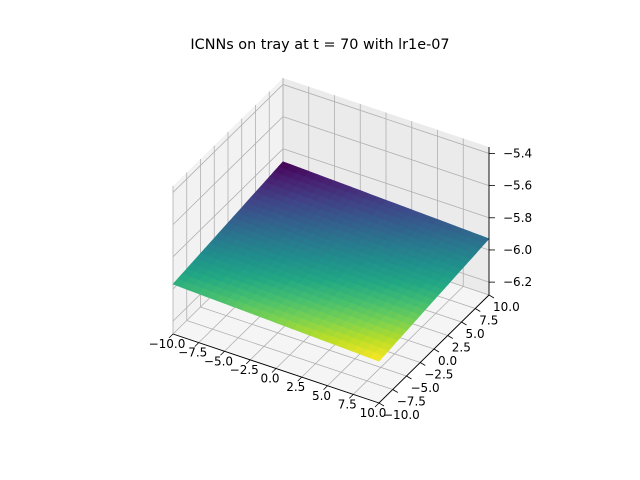 Image resolution: width=640 pixels, height=480 pixels. What do you see at coordinates (167, 344) in the screenshot?
I see `x-tick-label: −10.0` at bounding box center [167, 344].